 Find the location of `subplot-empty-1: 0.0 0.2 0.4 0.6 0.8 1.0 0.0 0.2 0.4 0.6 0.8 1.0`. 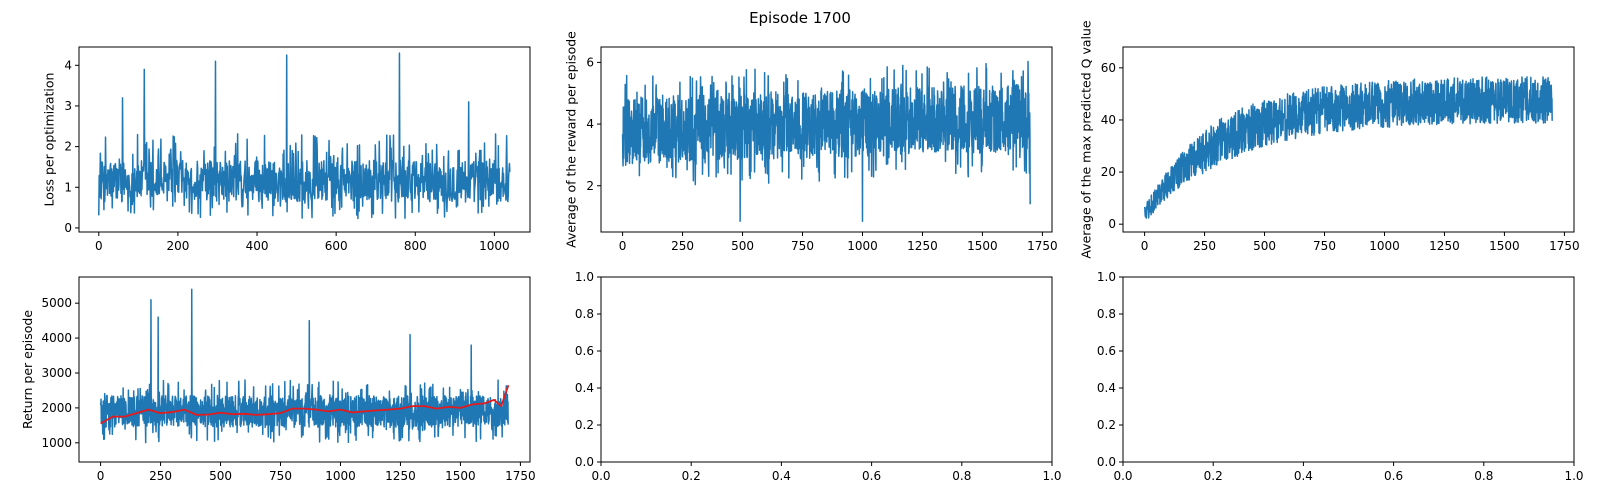

subplot-empty-1: 0.0 0.2 0.4 0.6 0.8 1.0 0.0 0.2 0.4 0.6 0.8 1.0 is located at coordinates (818, 376).